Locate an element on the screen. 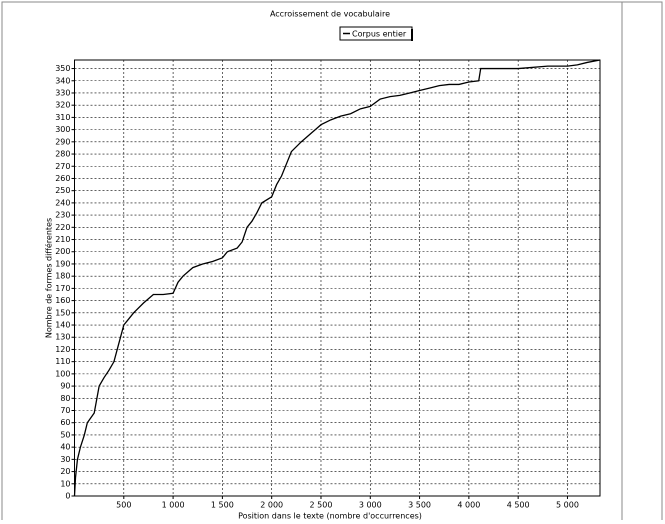  y-tick-label: 340 is located at coordinates (62, 80).